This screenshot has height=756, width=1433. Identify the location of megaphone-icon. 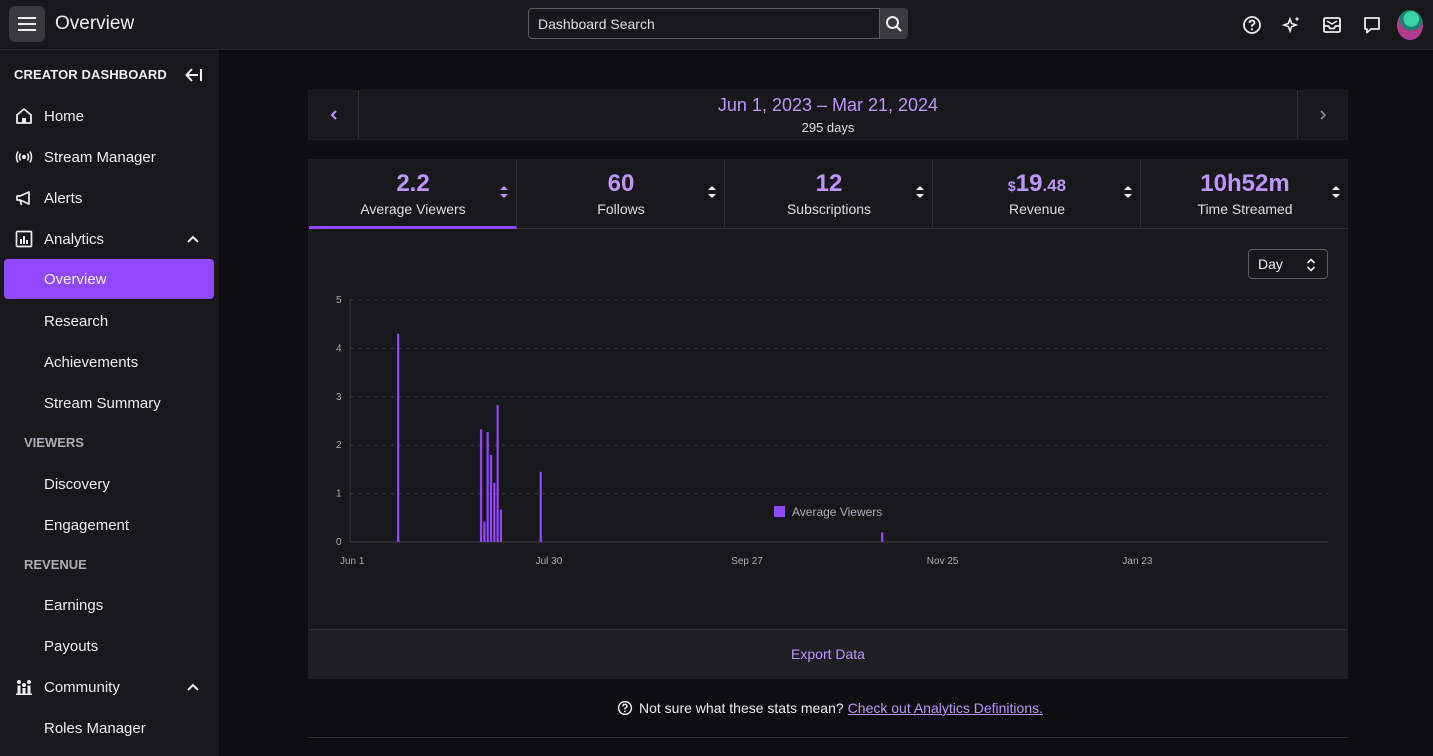
(24, 198).